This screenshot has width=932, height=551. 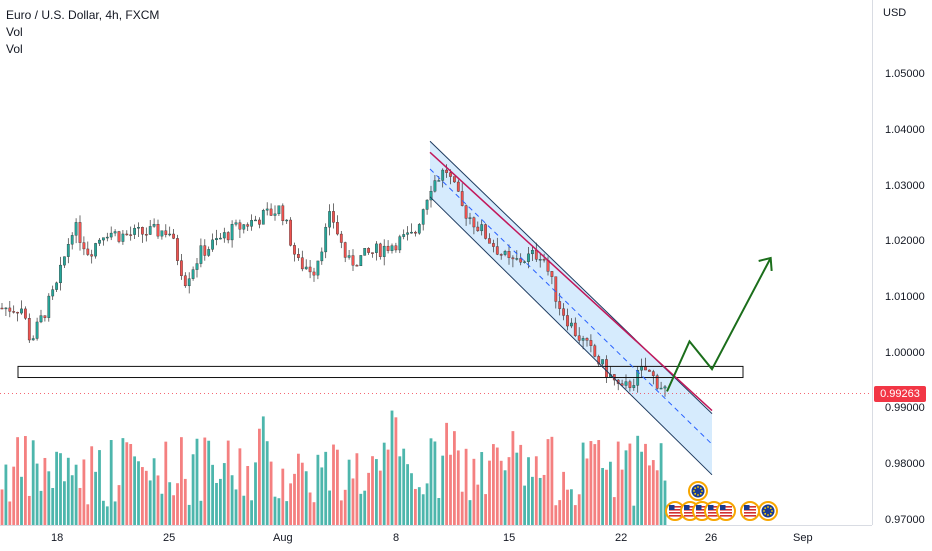 What do you see at coordinates (83, 15) in the screenshot?
I see `symbol-title: Euro / U.S. Dollar, 4h, FXCM` at bounding box center [83, 15].